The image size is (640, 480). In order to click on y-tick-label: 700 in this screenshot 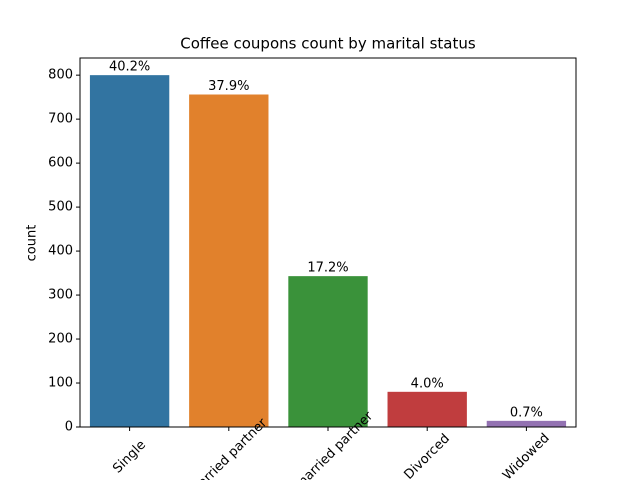, I will do `click(60, 119)`.